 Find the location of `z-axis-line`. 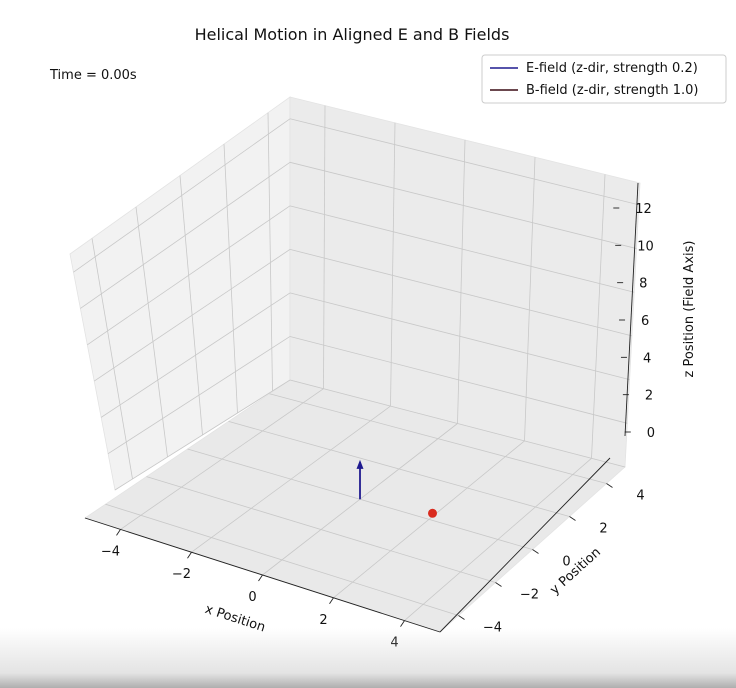

z-axis-line is located at coordinates (631, 309).